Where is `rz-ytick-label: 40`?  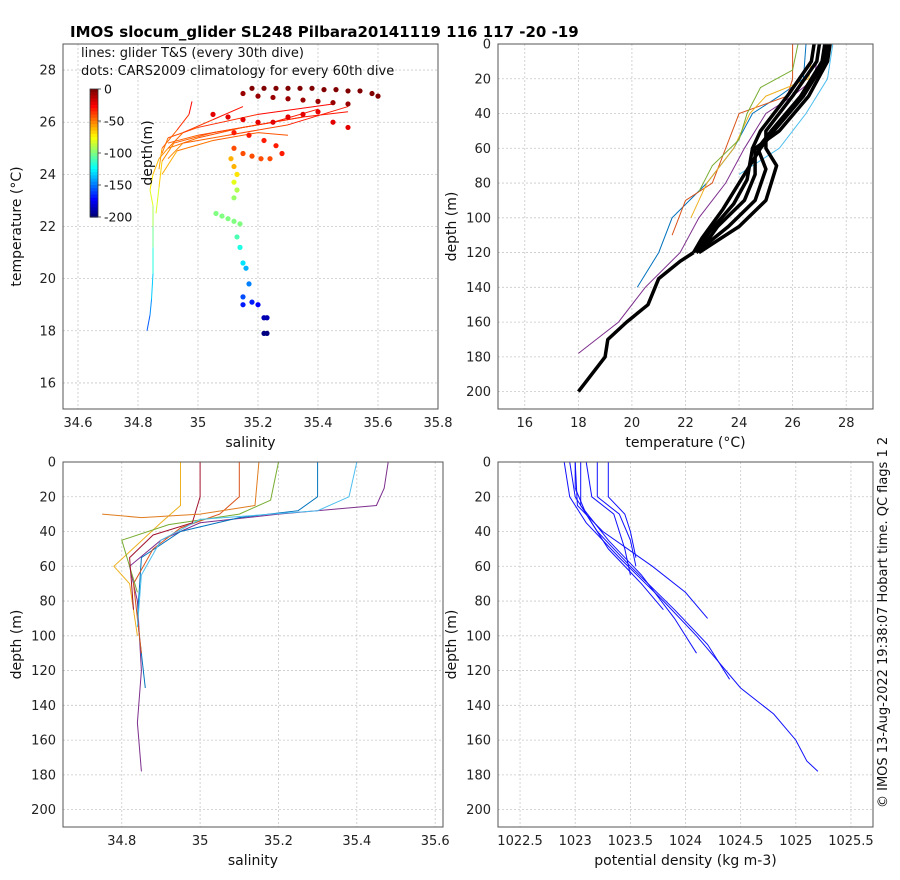
rz-ytick-label: 40 is located at coordinates (482, 532).